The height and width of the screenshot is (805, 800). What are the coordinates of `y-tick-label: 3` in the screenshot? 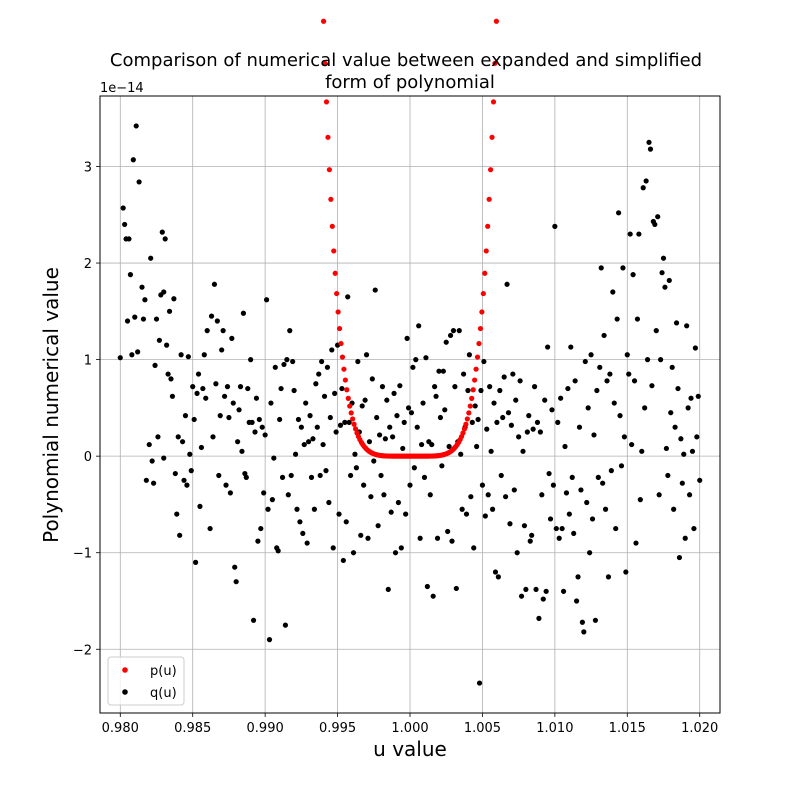 It's located at (88, 167).